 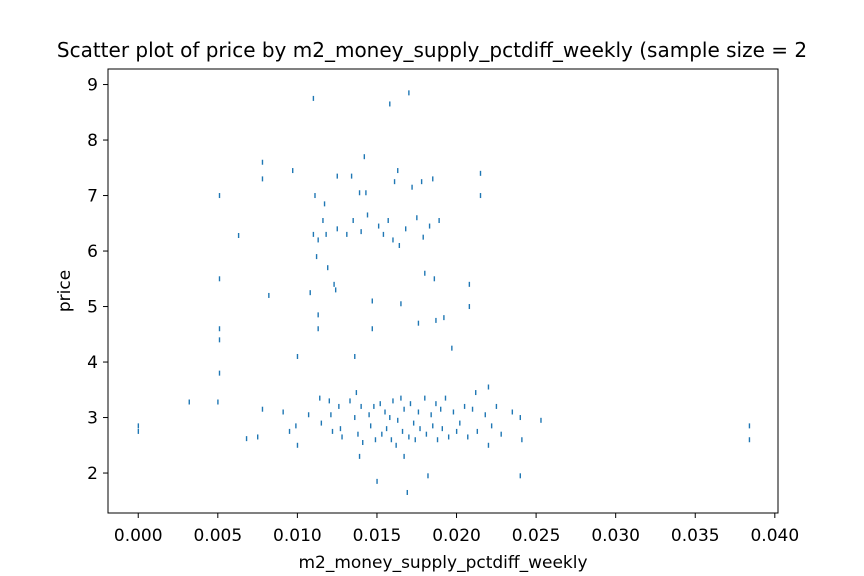 I want to click on x-tick-label: 0.030, so click(x=615, y=536).